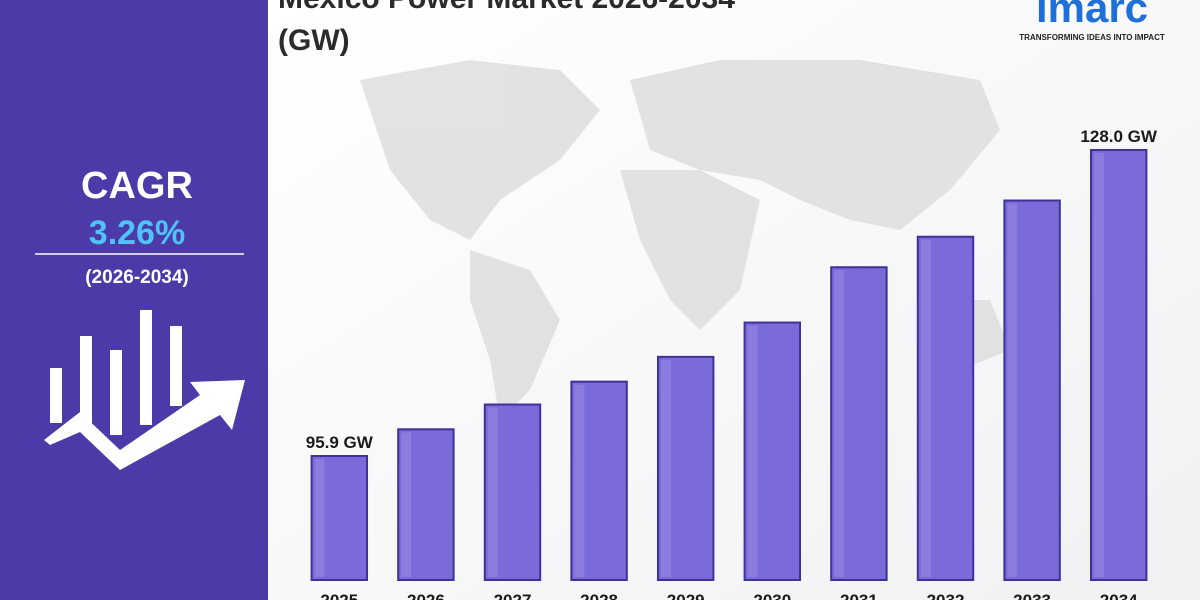 Image resolution: width=1200 pixels, height=600 pixels. What do you see at coordinates (513, 595) in the screenshot?
I see `x-tick-label: 2027` at bounding box center [513, 595].